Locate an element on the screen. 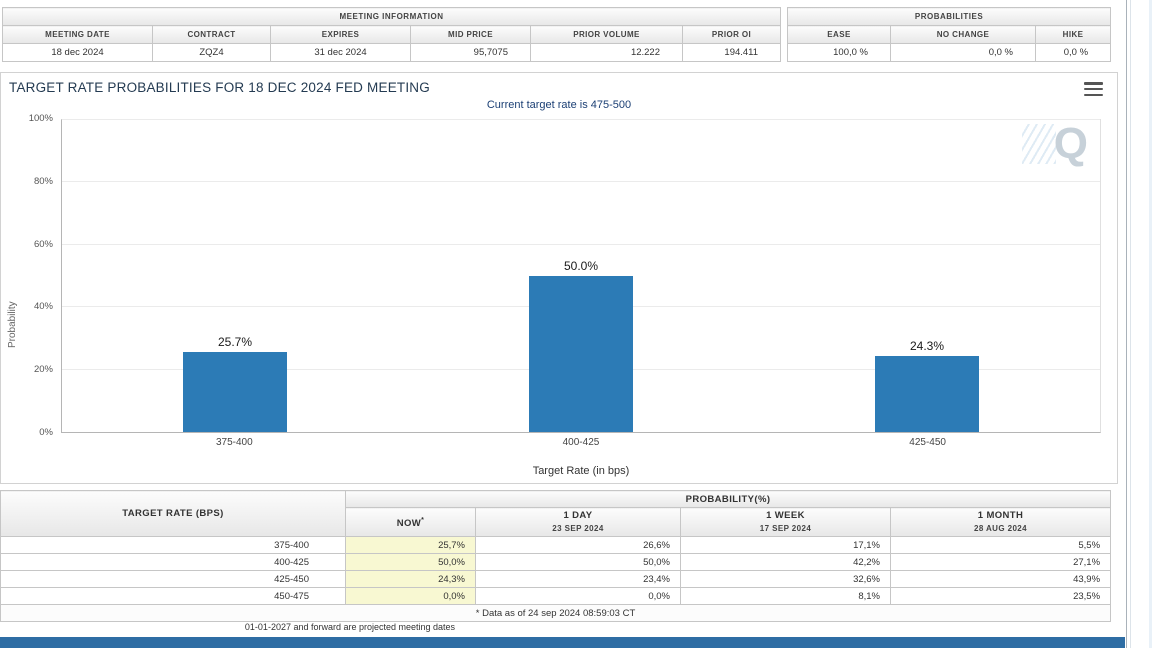 The width and height of the screenshot is (1152, 648). one-week-cell: 32,6% is located at coordinates (785, 579).